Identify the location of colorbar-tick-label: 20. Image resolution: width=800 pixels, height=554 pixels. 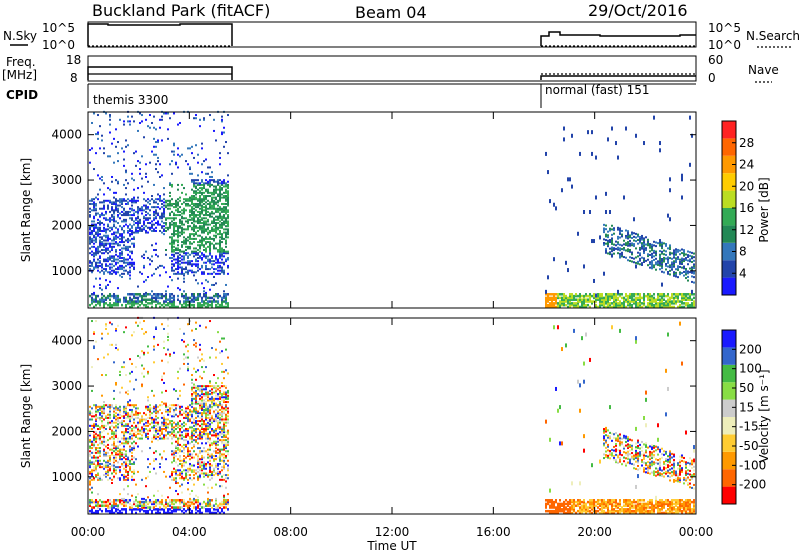
(746, 186).